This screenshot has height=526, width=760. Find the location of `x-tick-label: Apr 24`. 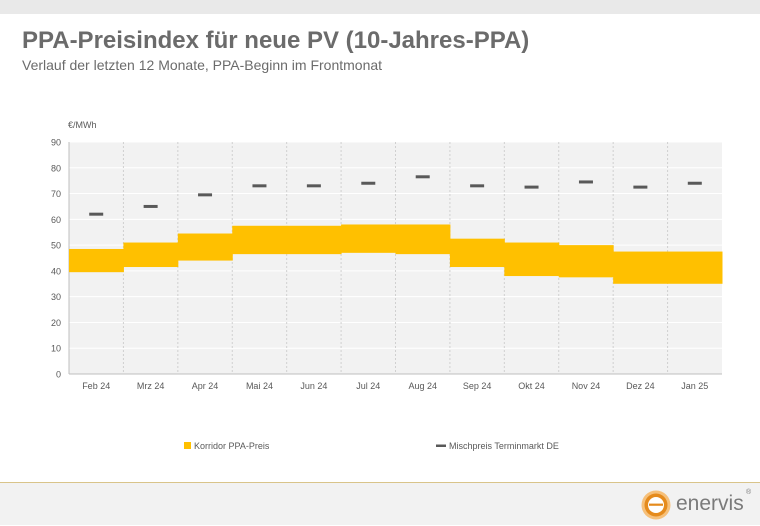

x-tick-label: Apr 24 is located at coordinates (205, 386).